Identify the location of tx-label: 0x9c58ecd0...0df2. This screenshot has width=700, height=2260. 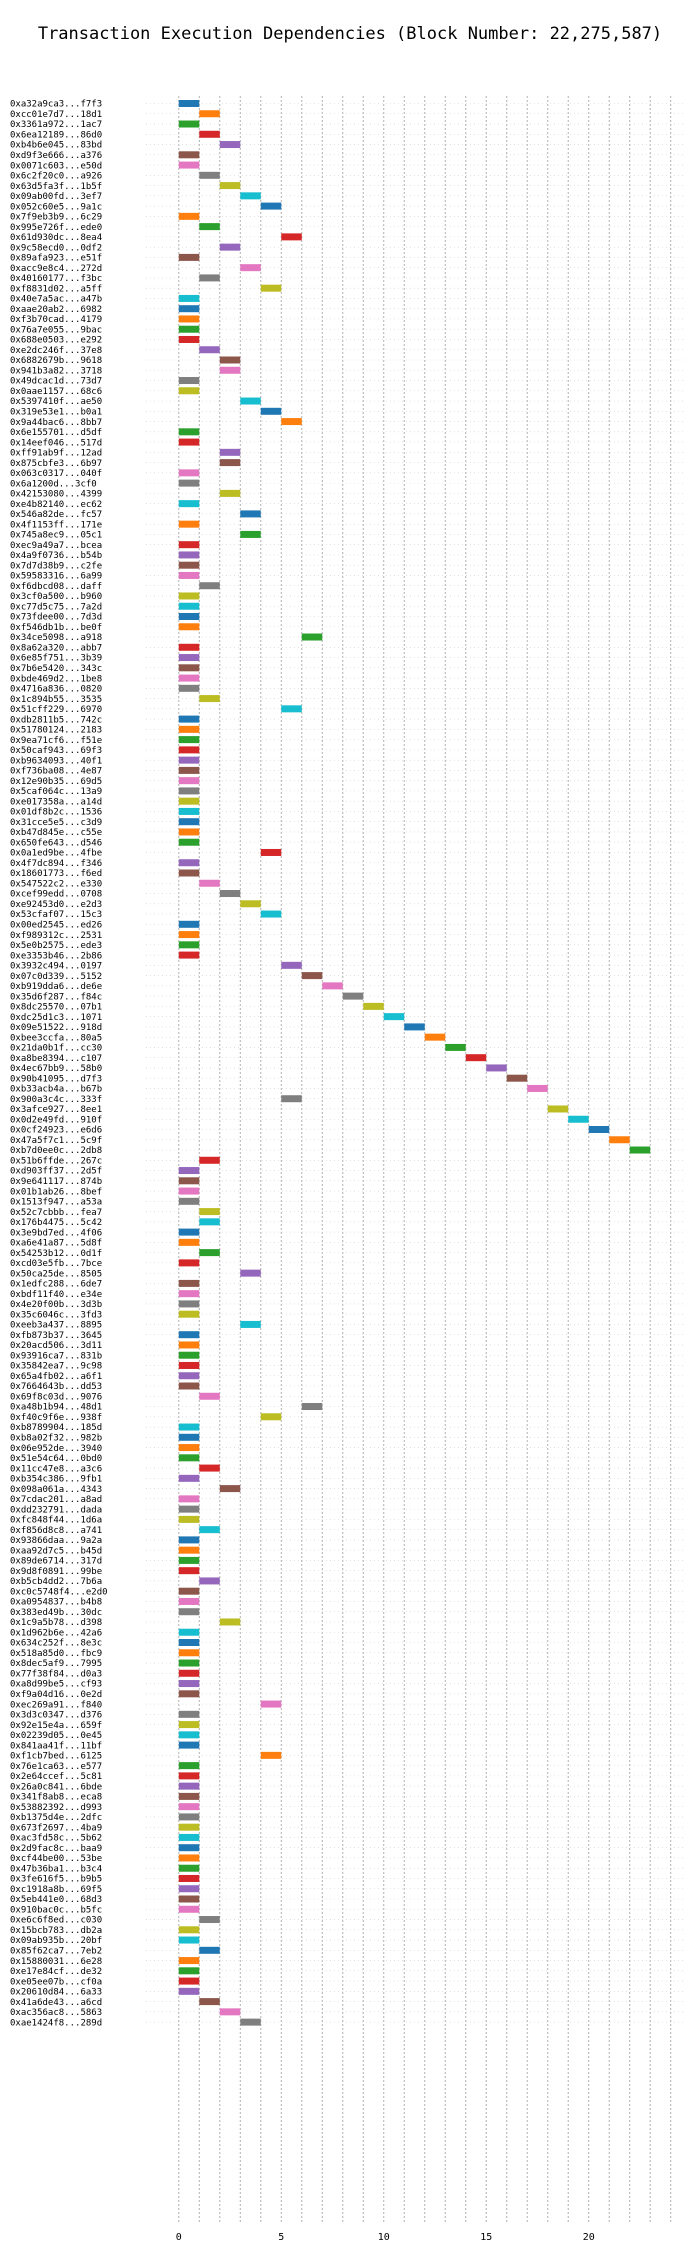
(56, 248).